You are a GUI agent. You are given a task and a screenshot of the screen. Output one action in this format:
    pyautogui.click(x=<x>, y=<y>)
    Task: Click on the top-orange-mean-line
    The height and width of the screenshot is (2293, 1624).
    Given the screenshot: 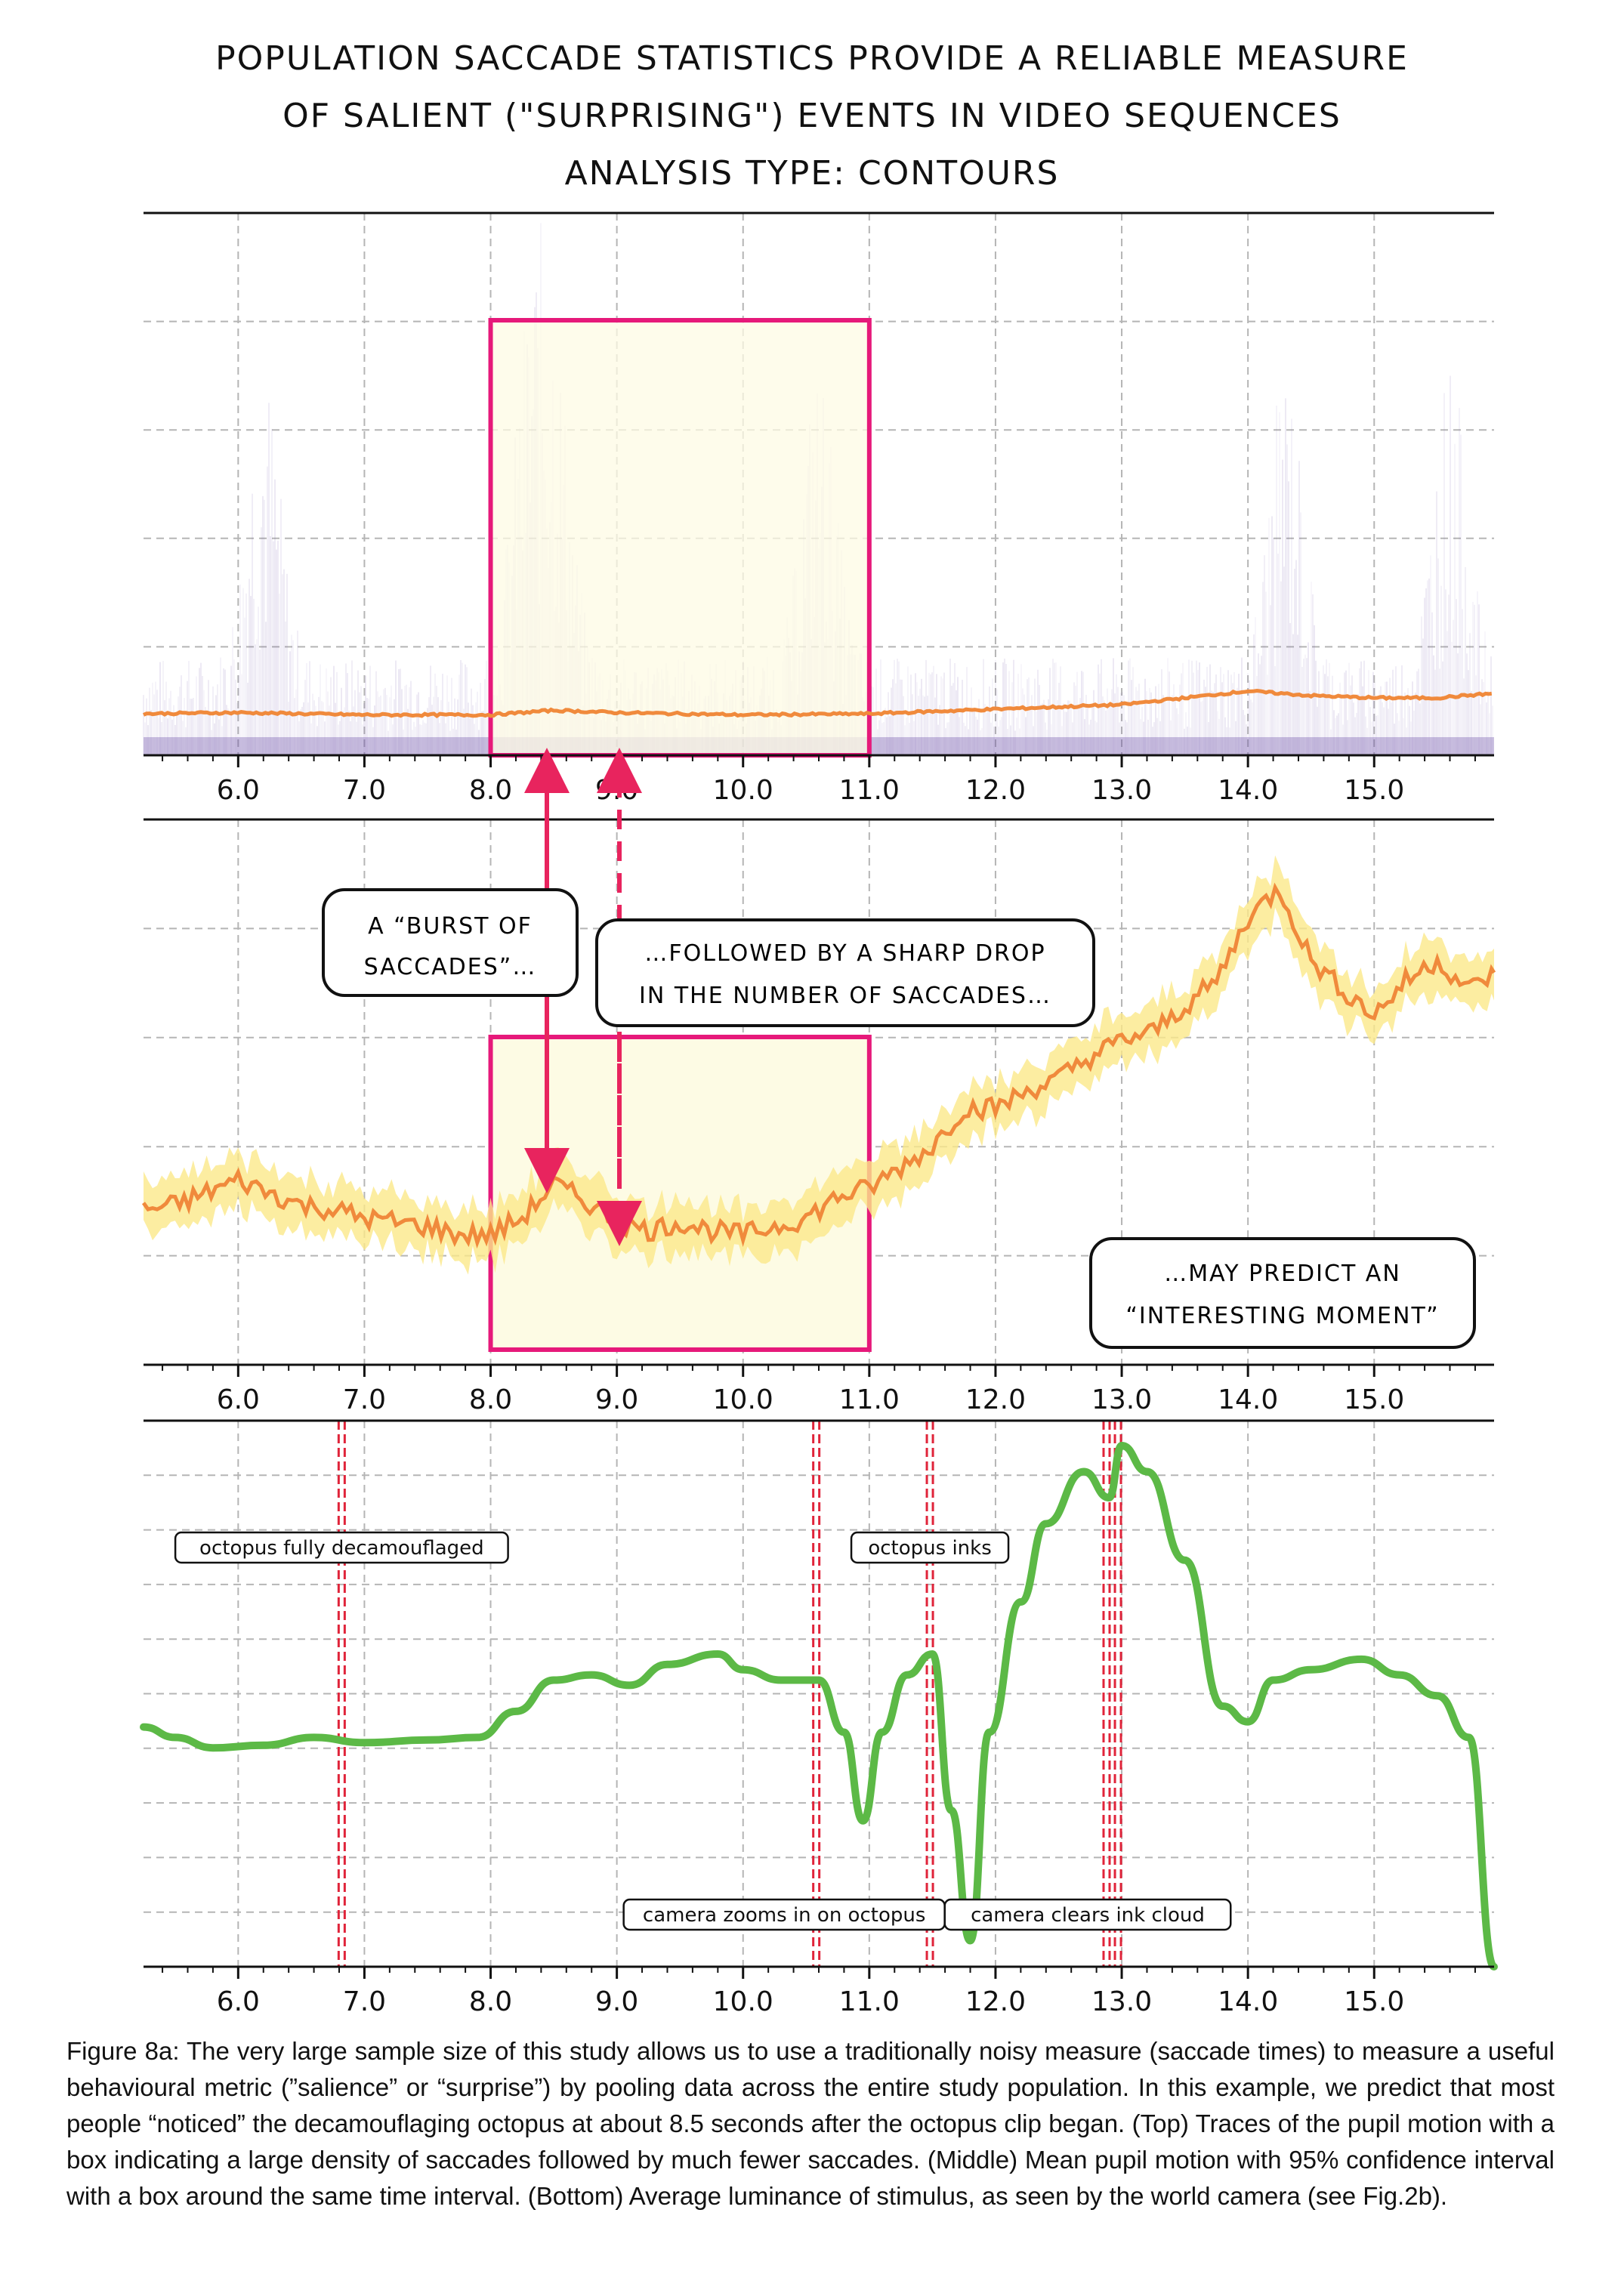 What is the action you would take?
    pyautogui.click(x=818, y=703)
    